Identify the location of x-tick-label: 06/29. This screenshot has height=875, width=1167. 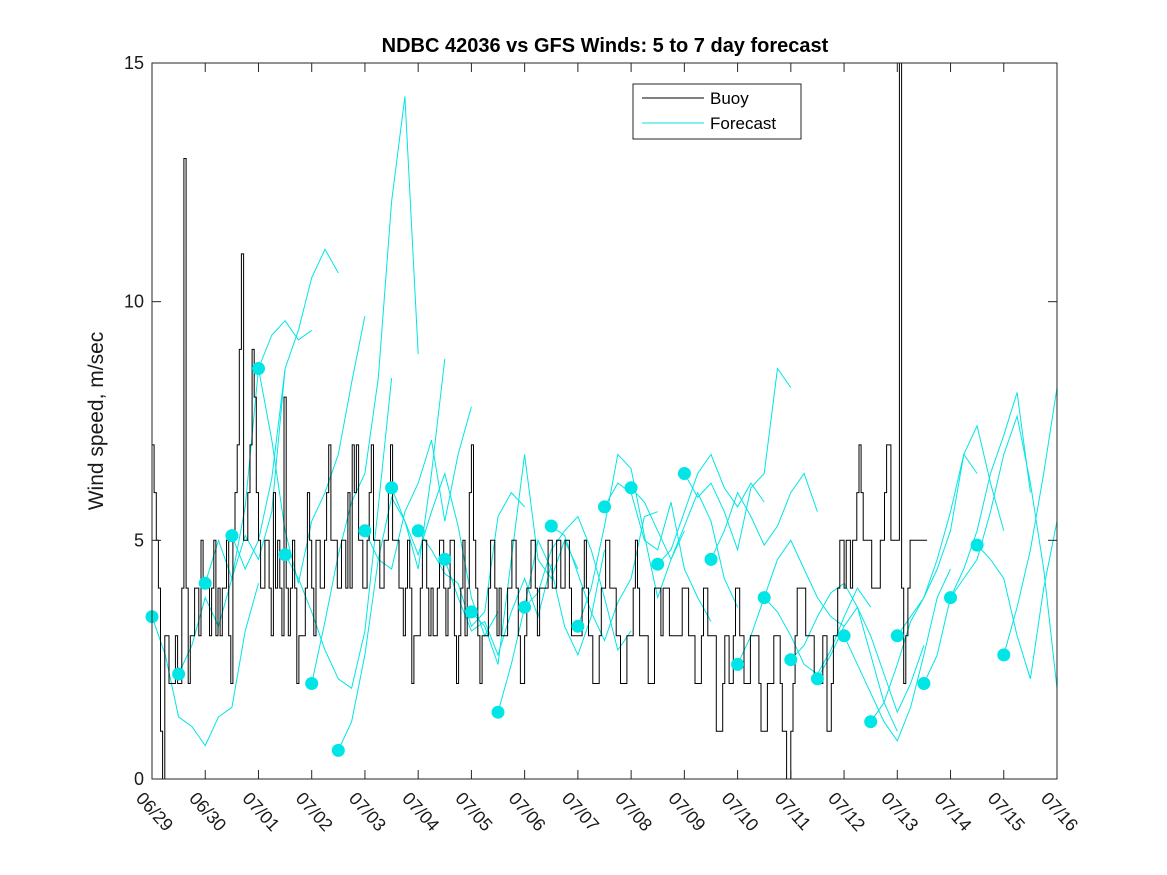
(154, 811).